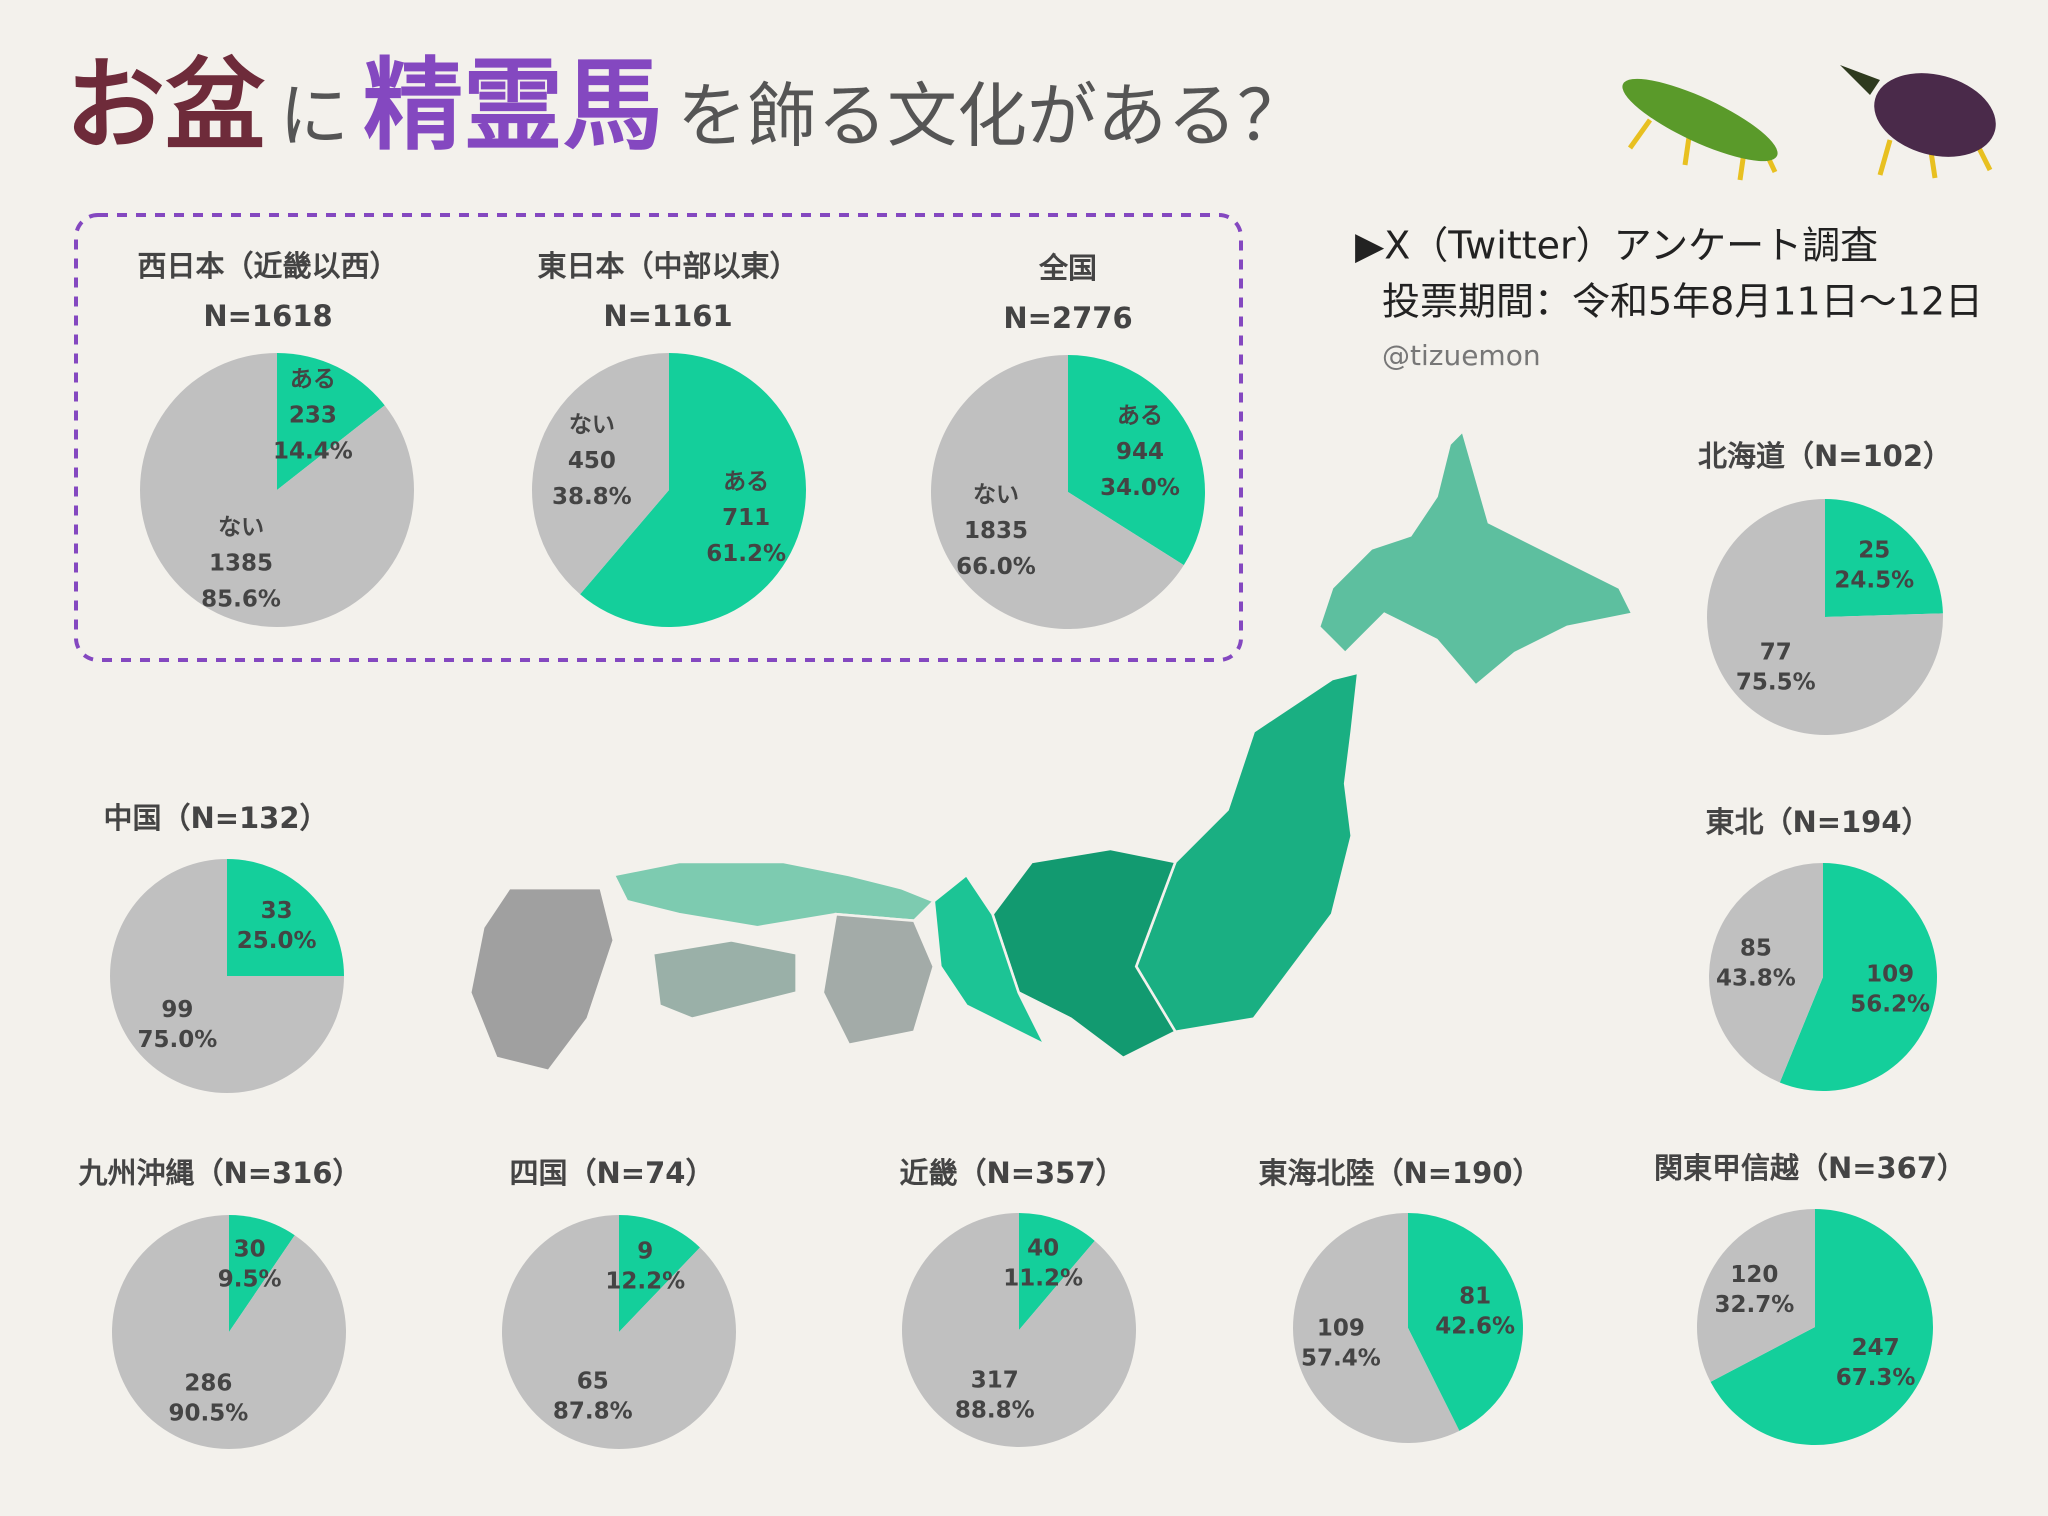  Describe the element at coordinates (746, 554) in the screenshot. I see `percent-label: 61.2%` at that location.